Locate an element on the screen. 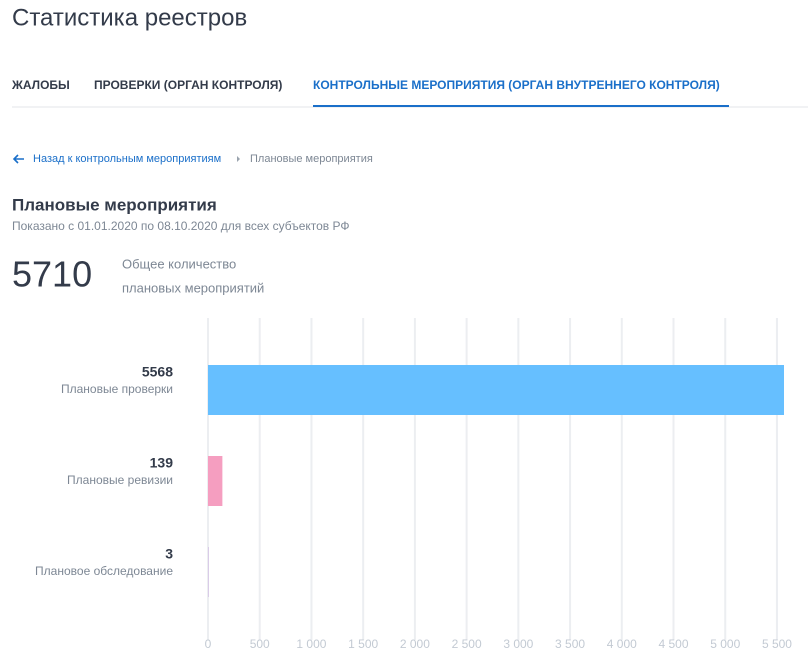 This screenshot has height=663, width=808. value-label: 139 is located at coordinates (162, 463).